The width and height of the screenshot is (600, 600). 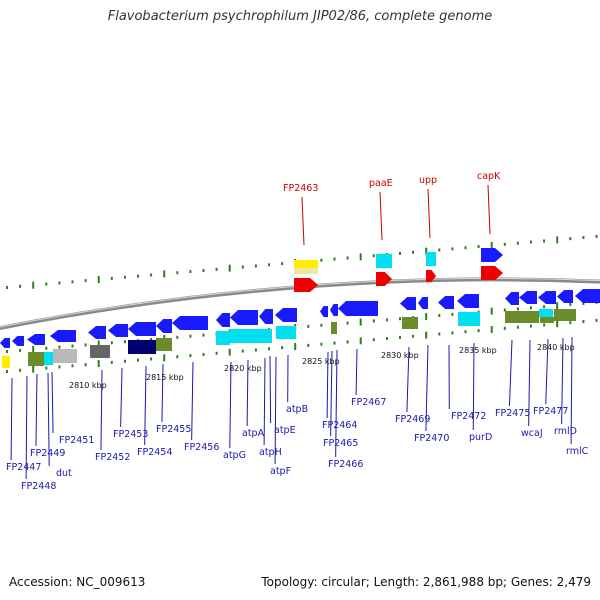 I want to click on gene-label-upper: paaE, so click(x=381, y=183).